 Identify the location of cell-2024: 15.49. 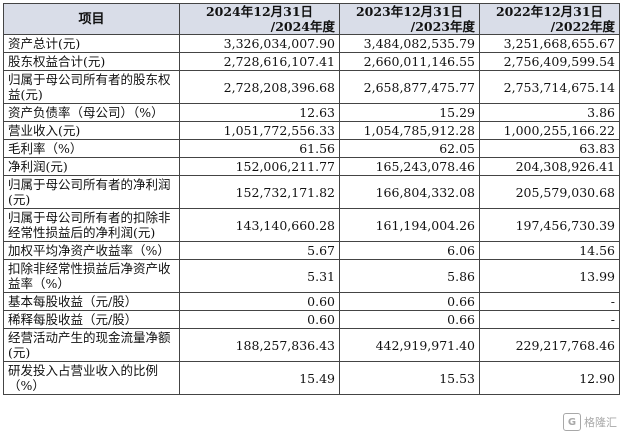
(259, 378).